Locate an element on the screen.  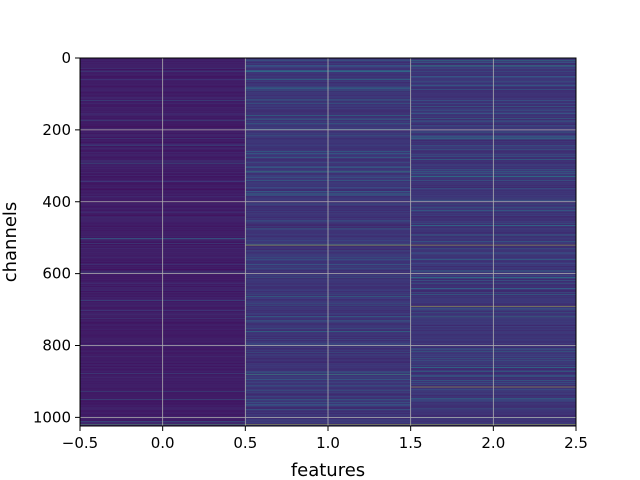
y-tick-label: 1000 is located at coordinates (52, 417).